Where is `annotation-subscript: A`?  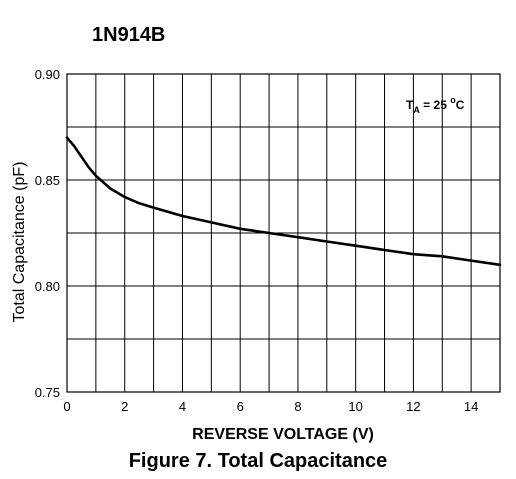
annotation-subscript: A is located at coordinates (416, 110).